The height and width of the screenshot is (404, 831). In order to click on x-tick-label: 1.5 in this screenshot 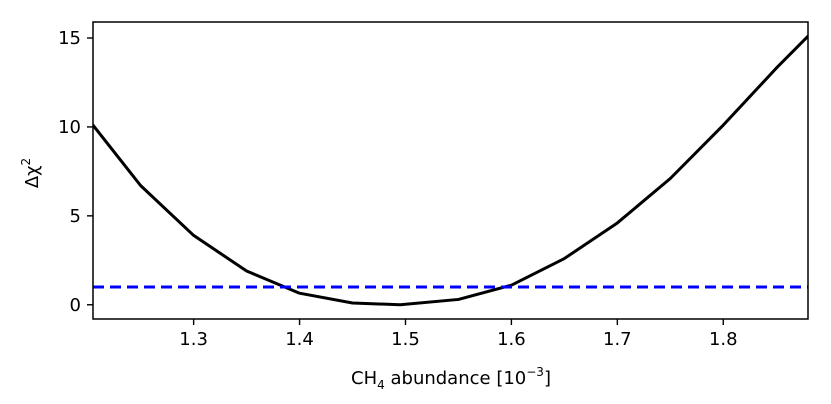, I will do `click(405, 339)`.